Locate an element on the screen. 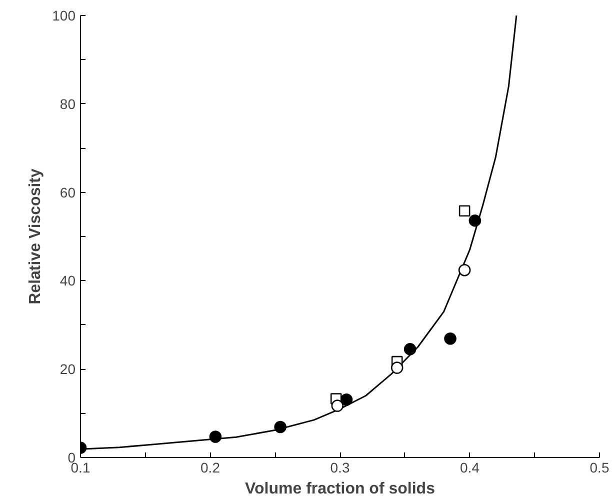  y-tick-label: 80 is located at coordinates (68, 104).